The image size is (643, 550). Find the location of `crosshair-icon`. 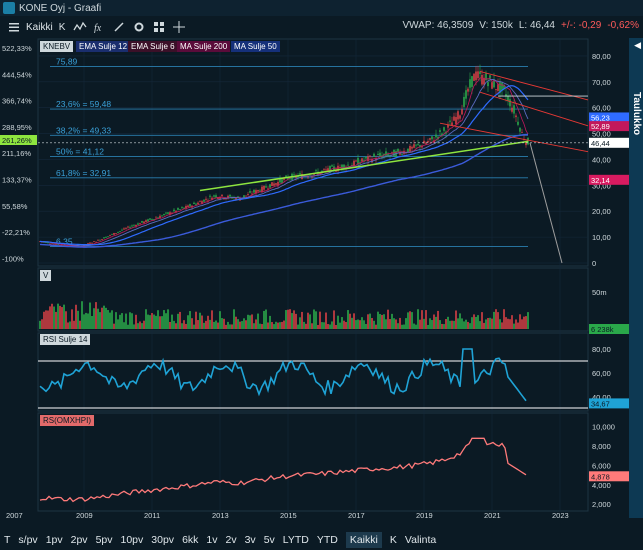

crosshair-icon is located at coordinates (179, 27).